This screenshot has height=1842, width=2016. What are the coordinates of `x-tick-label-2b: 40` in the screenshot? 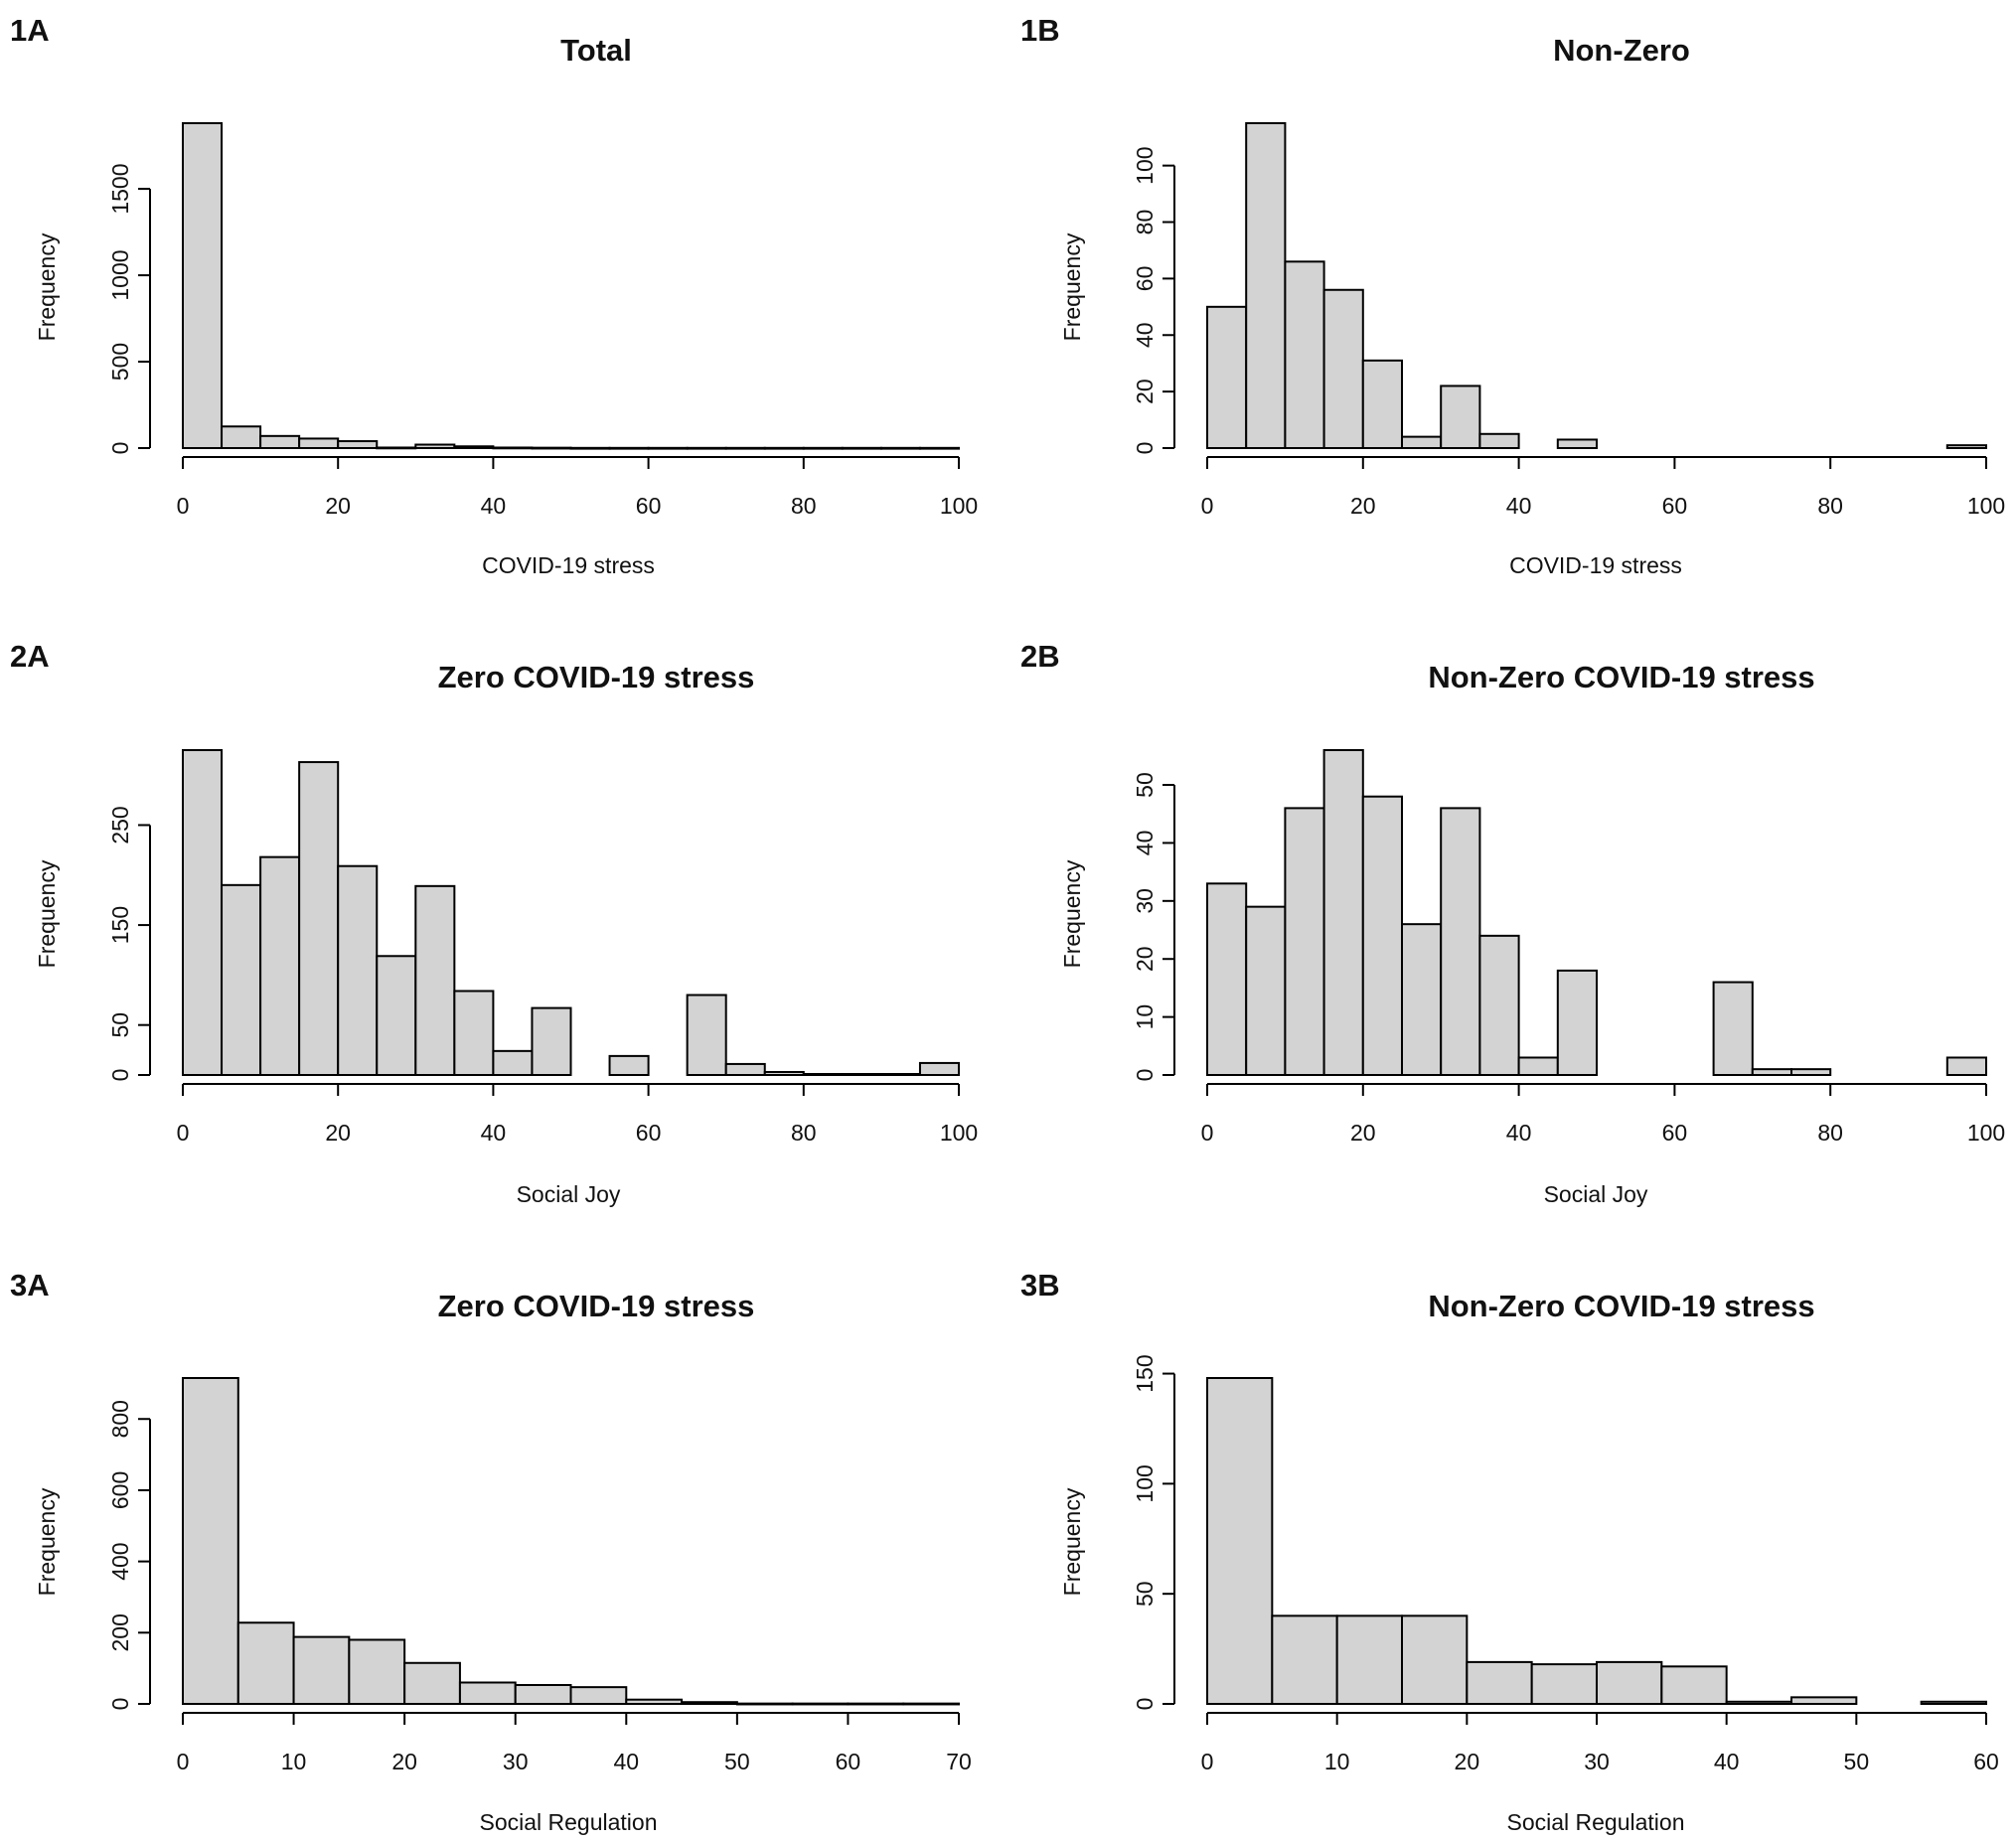 It's located at (1519, 1133).